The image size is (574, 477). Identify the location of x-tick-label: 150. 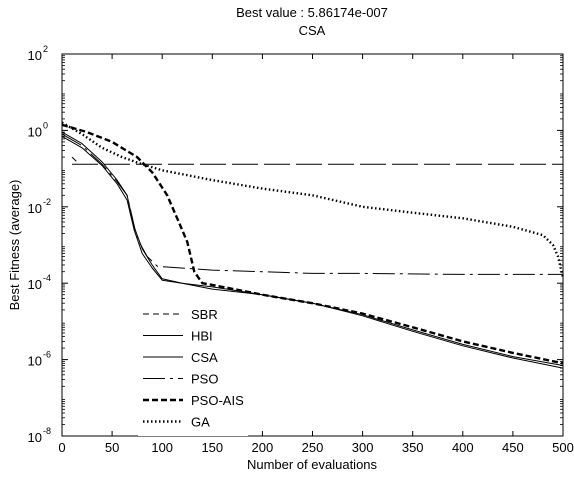
(212, 447).